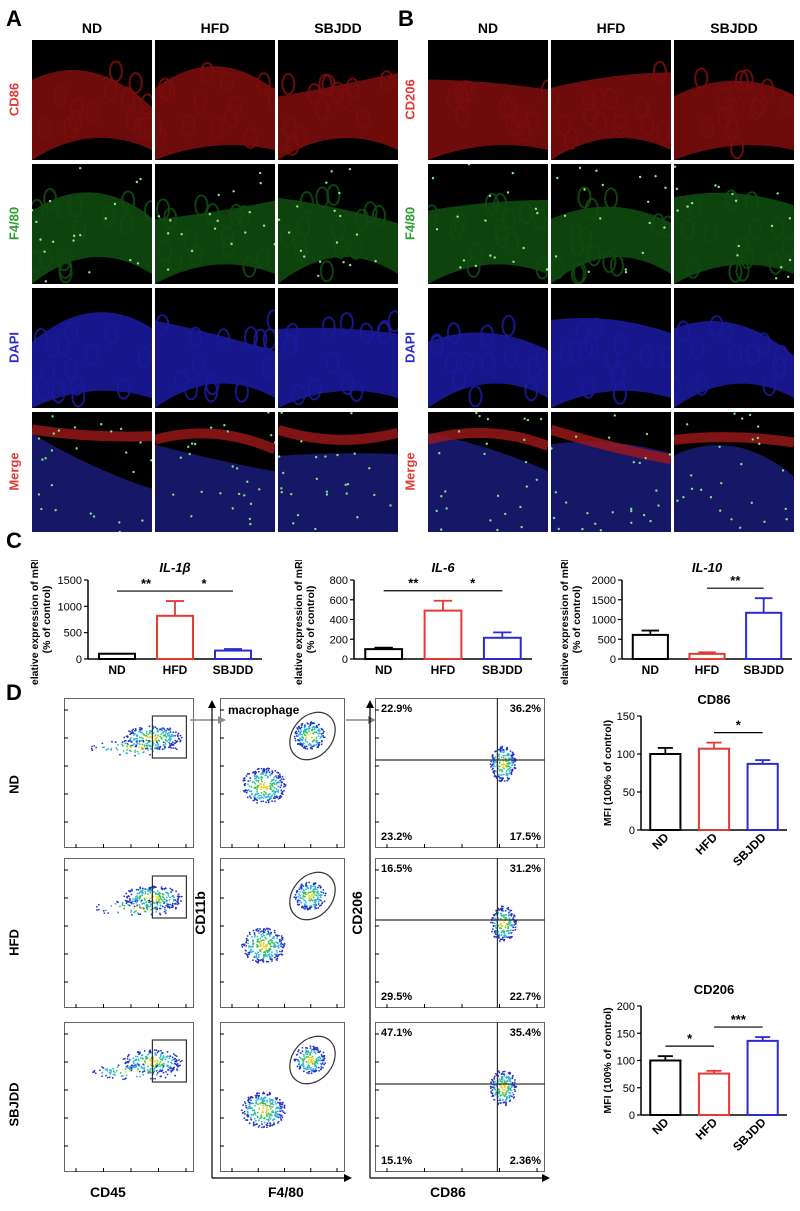 The image size is (800, 1211). What do you see at coordinates (460, 1097) in the screenshot?
I see `flow-plot: 47.1% 35.4% 15.1% 2.36%` at bounding box center [460, 1097].